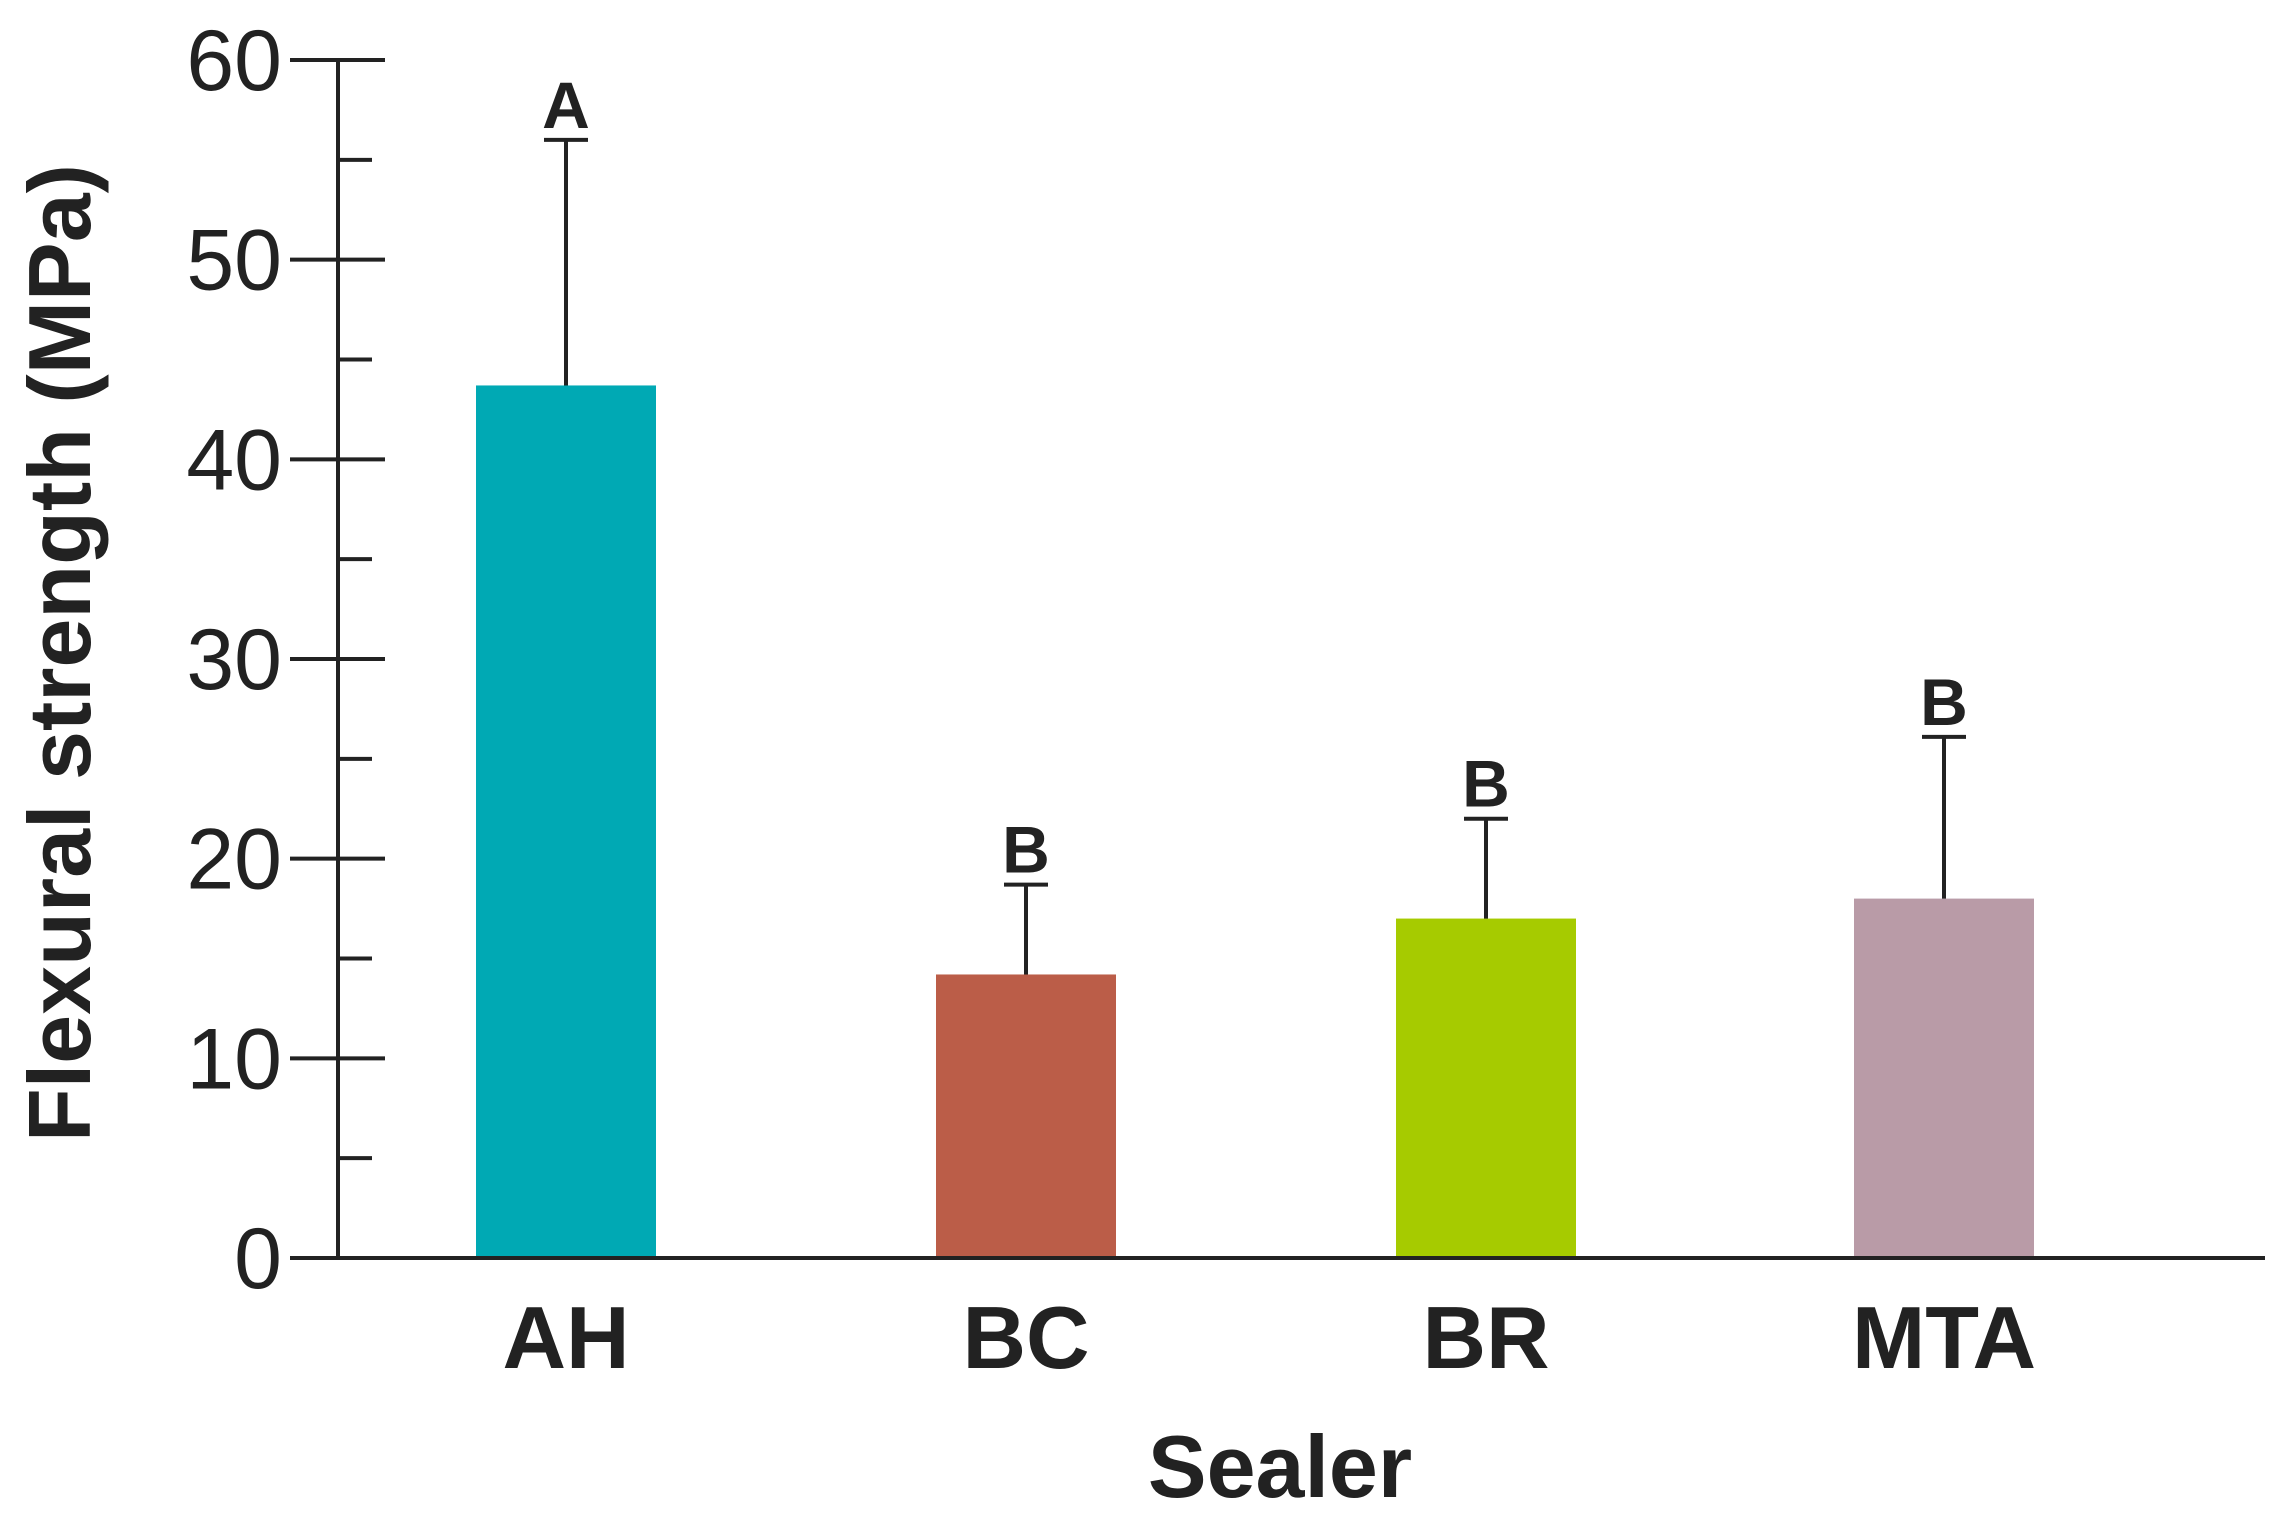 The image size is (2285, 1521). What do you see at coordinates (566, 821) in the screenshot?
I see `bar-ah` at bounding box center [566, 821].